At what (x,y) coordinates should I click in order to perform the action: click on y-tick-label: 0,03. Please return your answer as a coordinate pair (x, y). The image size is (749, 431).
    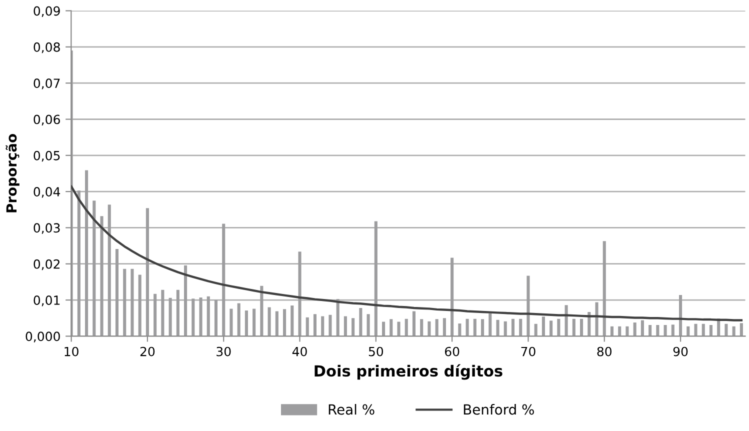
    Looking at the image, I should click on (47, 228).